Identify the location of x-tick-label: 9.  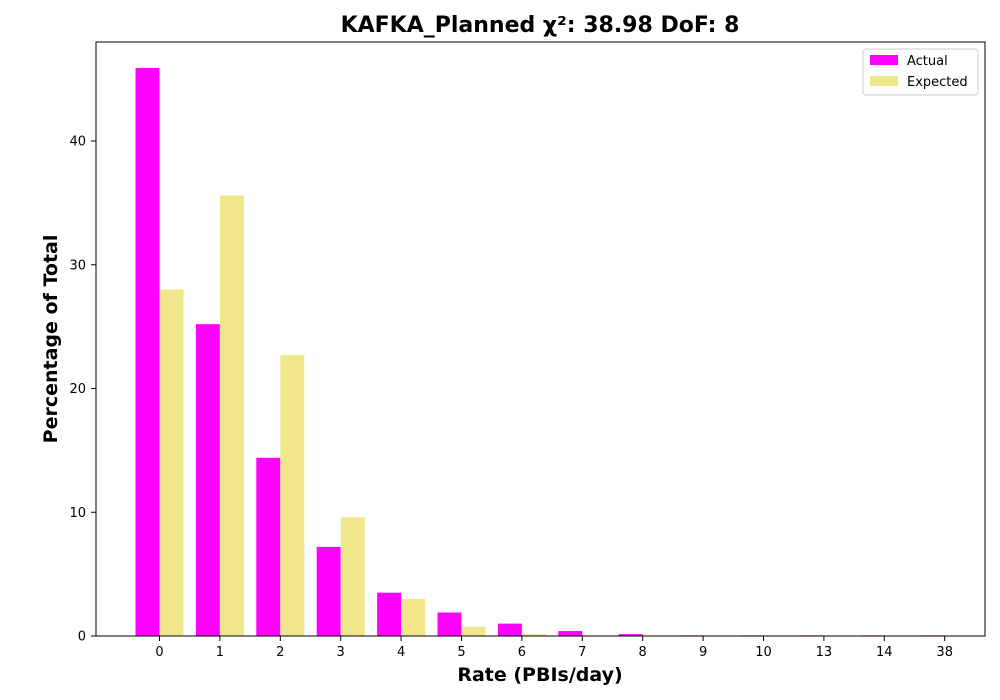
(703, 652).